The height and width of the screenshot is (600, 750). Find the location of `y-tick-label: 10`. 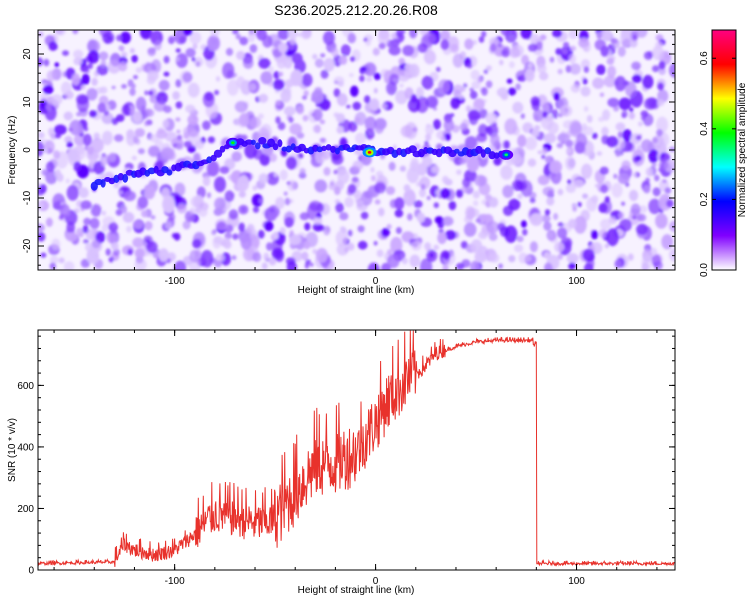

y-tick-label: 10 is located at coordinates (27, 102).